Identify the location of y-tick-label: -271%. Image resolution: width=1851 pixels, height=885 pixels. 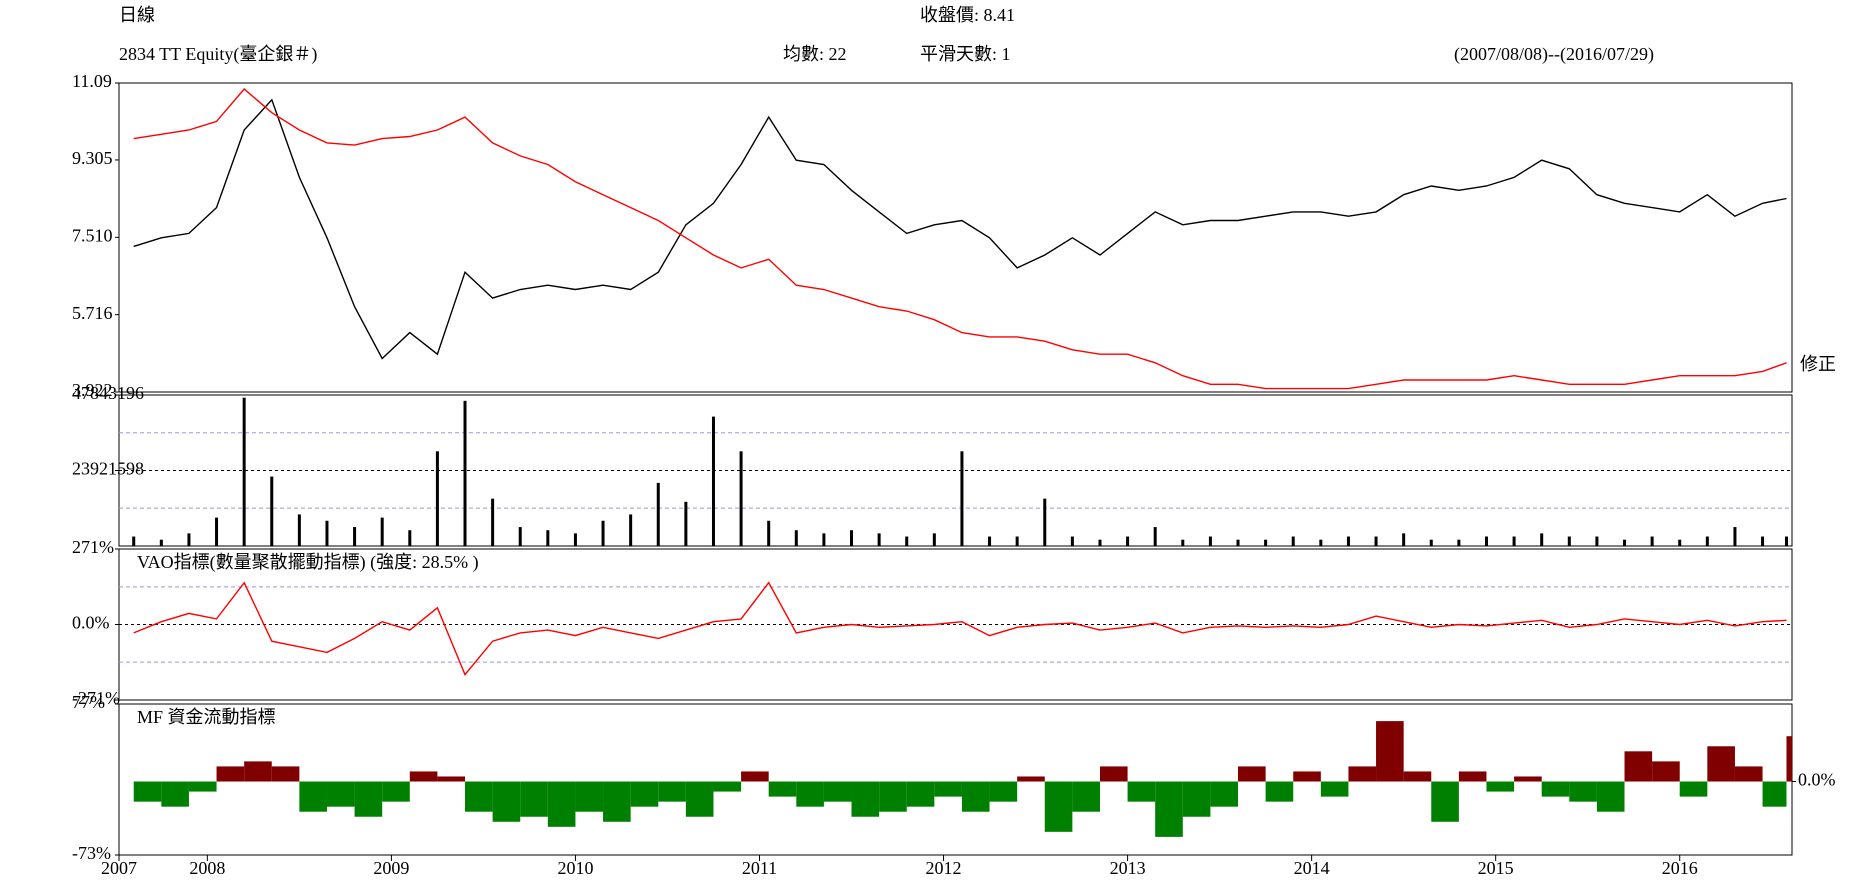
(96, 698).